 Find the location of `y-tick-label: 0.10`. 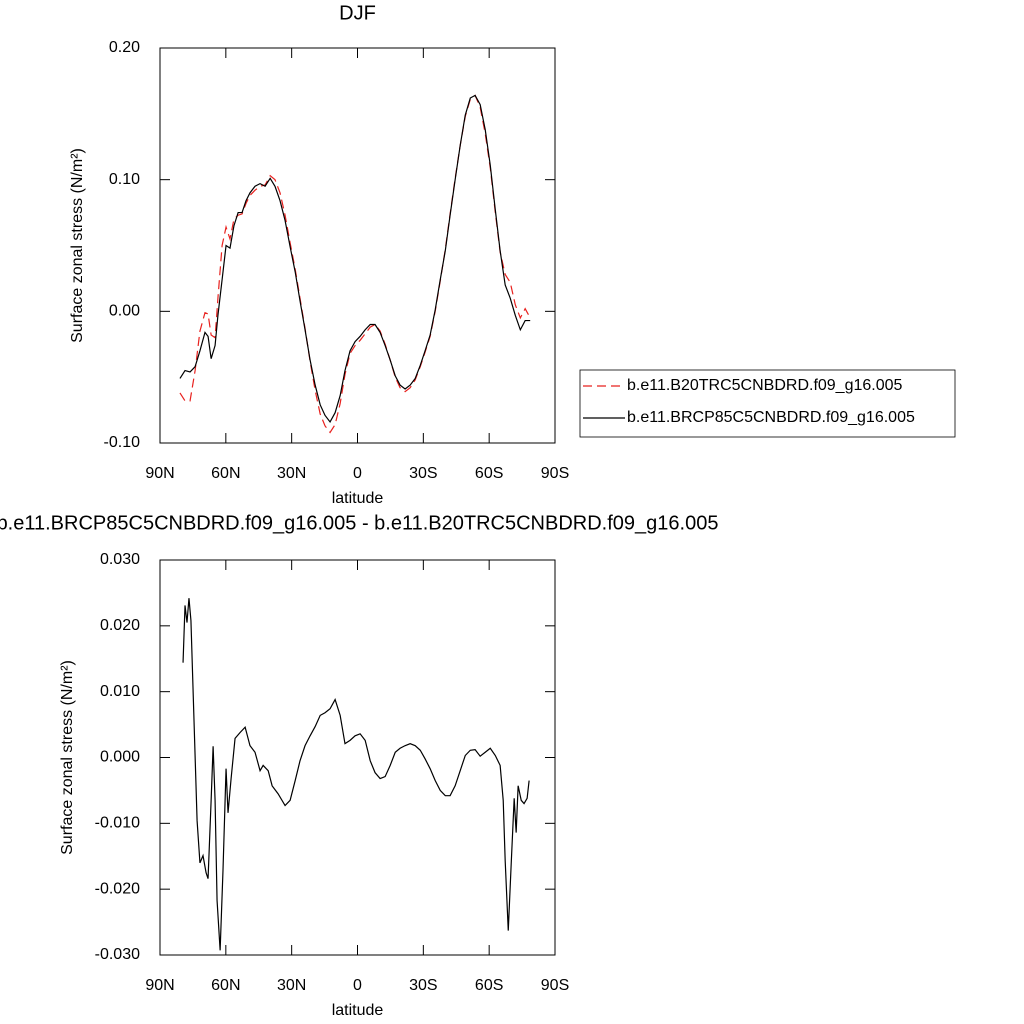

y-tick-label: 0.10 is located at coordinates (124, 179).